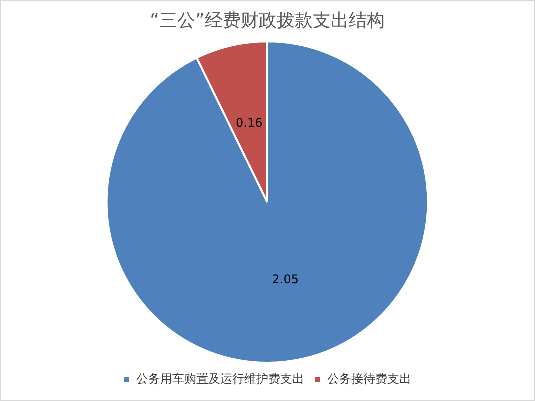 The height and width of the screenshot is (401, 535). Describe the element at coordinates (220, 379) in the screenshot. I see `legend-label: 公务用车购置及运行维护费支出` at that location.